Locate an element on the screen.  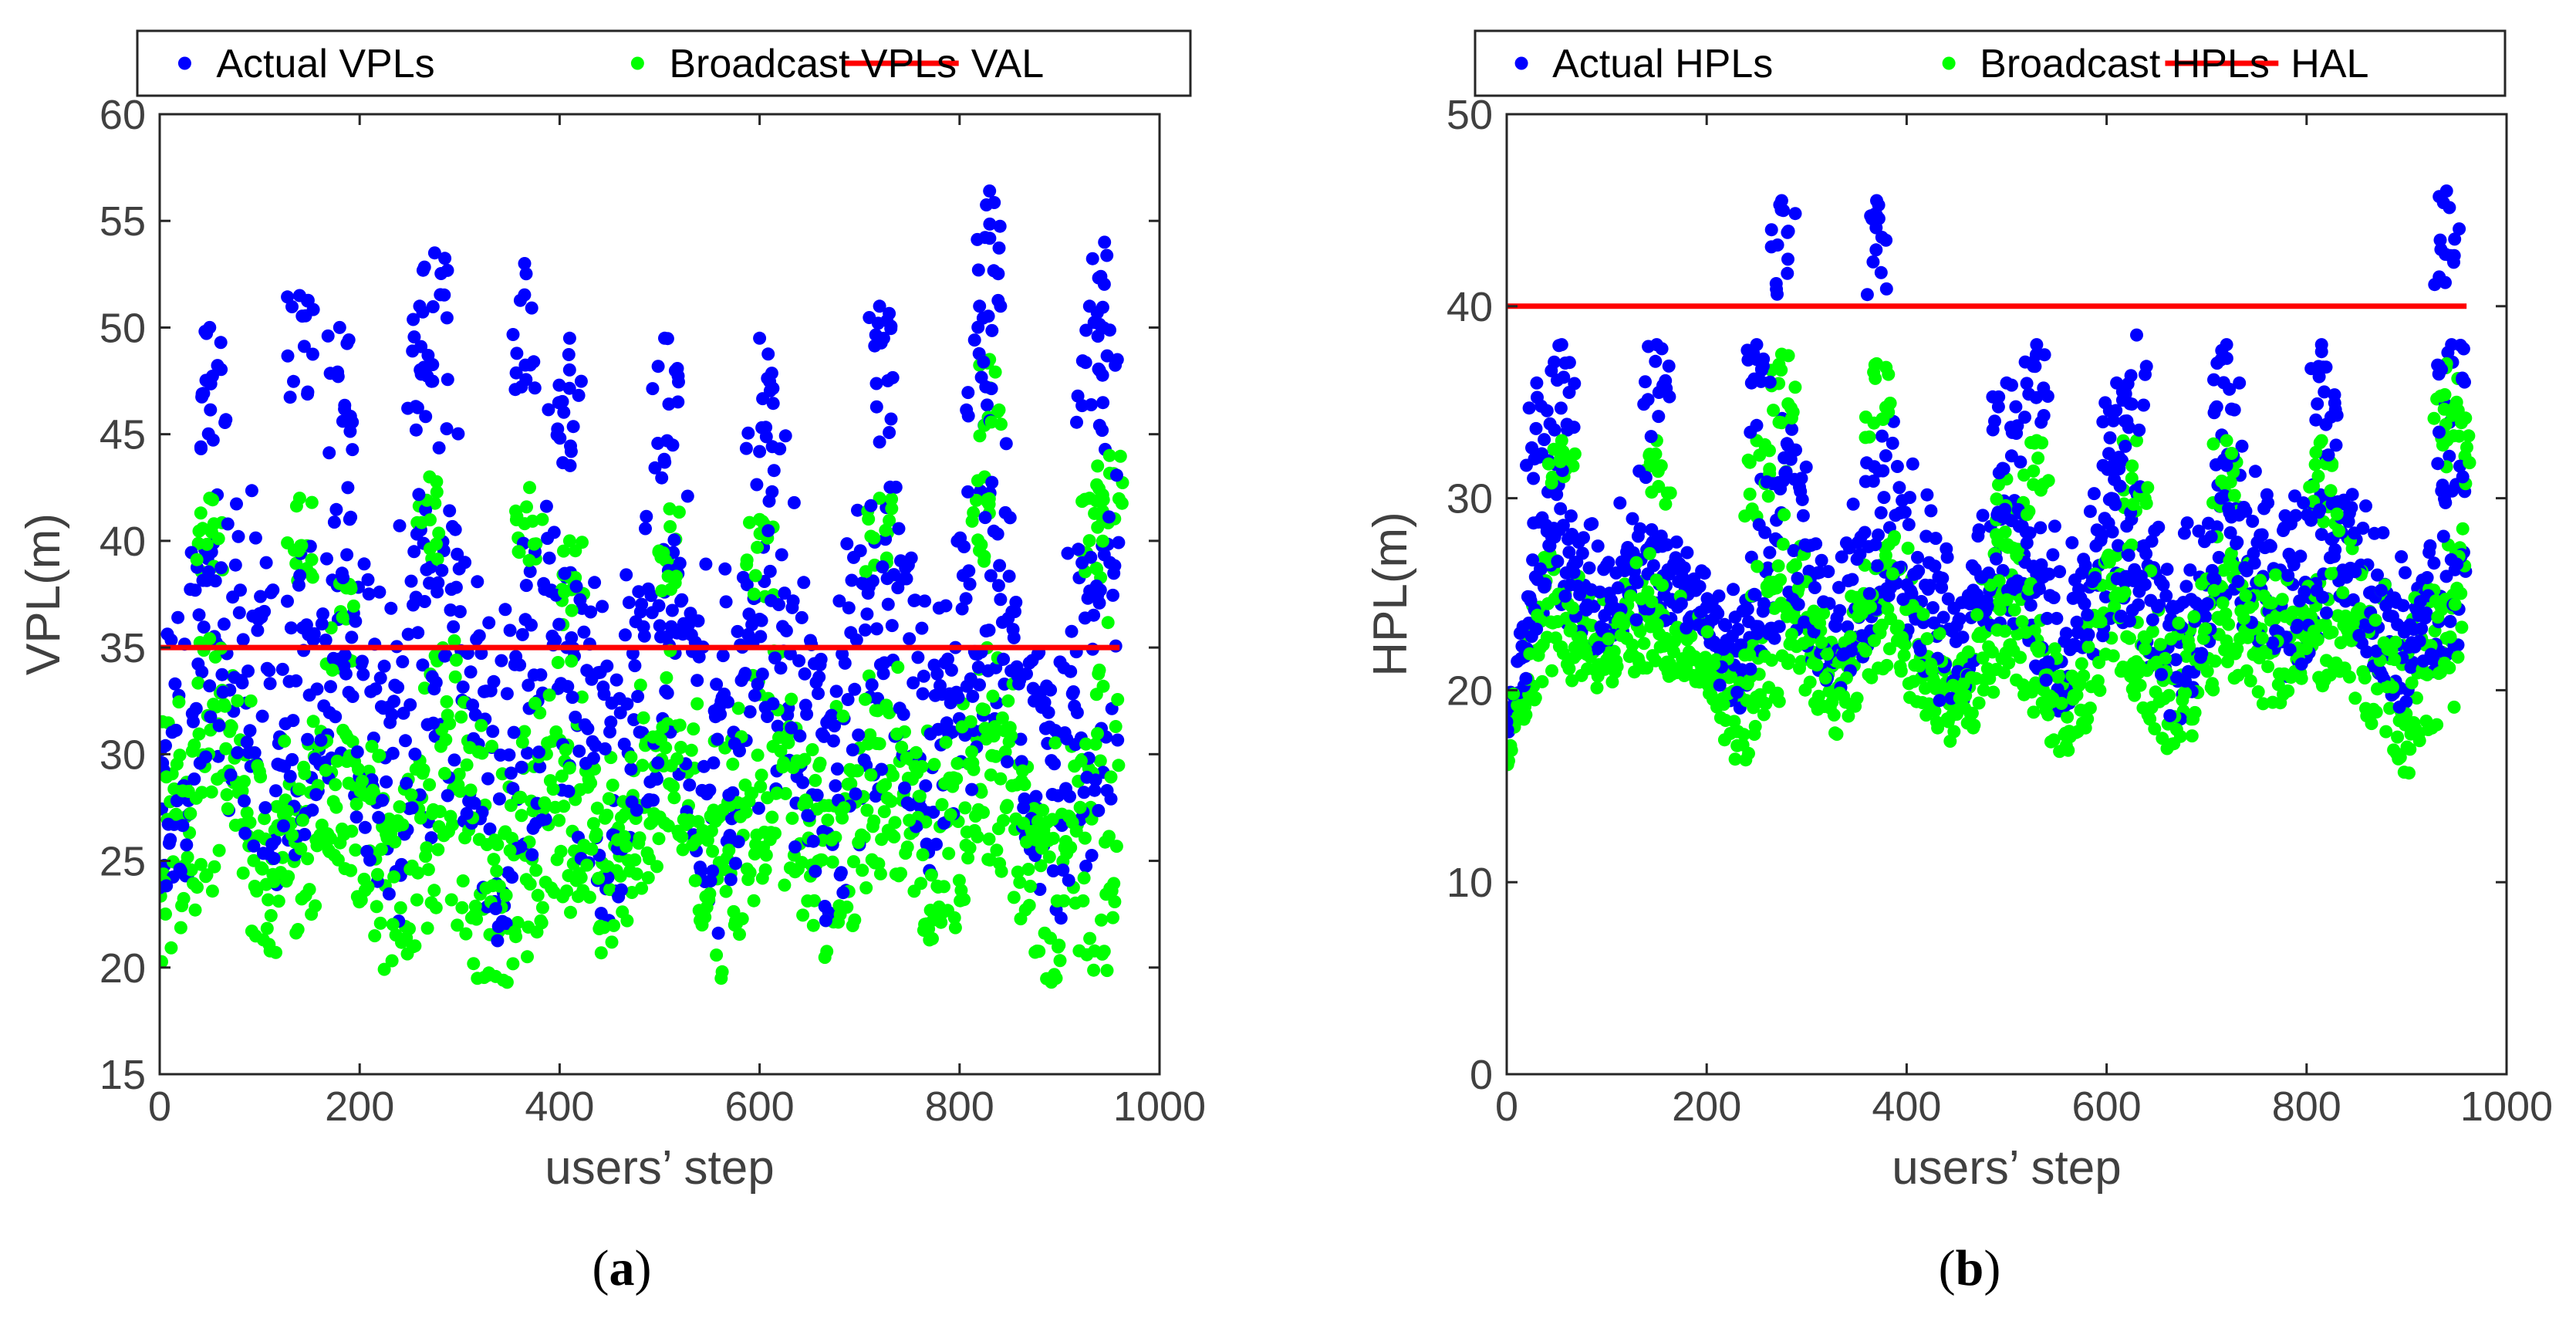
legend-label: Actual VPLs is located at coordinates (325, 64).